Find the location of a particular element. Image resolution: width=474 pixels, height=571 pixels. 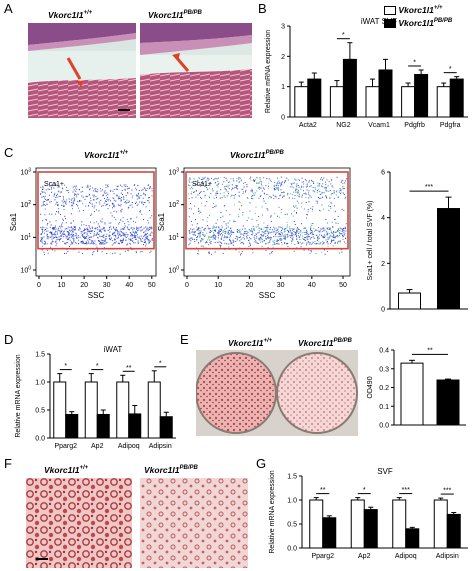

gate-label: Sca1+ is located at coordinates (54, 184).